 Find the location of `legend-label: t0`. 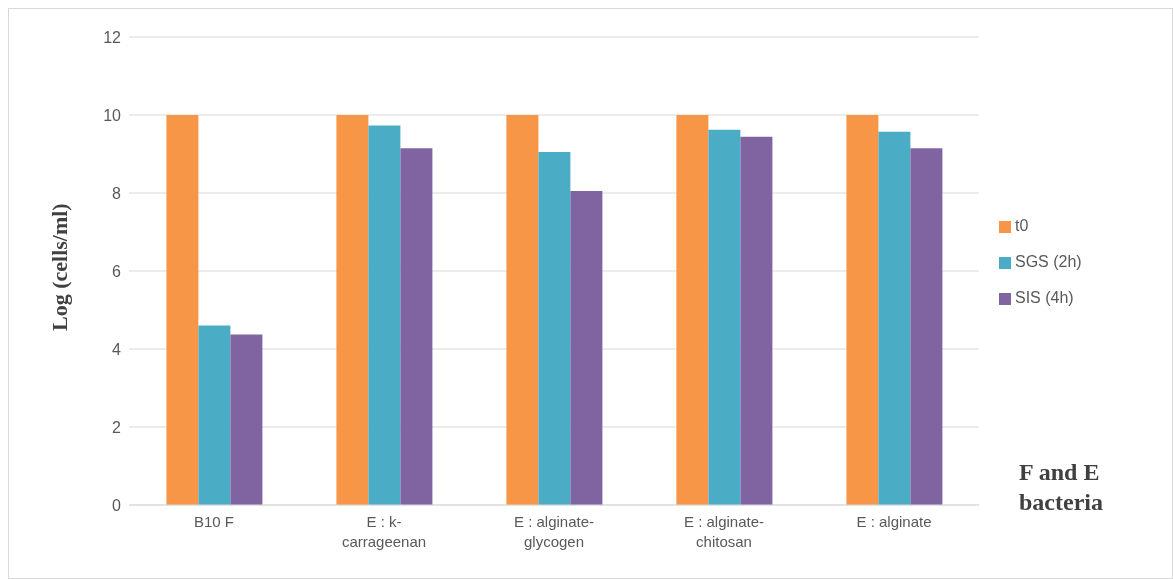

legend-label: t0 is located at coordinates (1022, 225).